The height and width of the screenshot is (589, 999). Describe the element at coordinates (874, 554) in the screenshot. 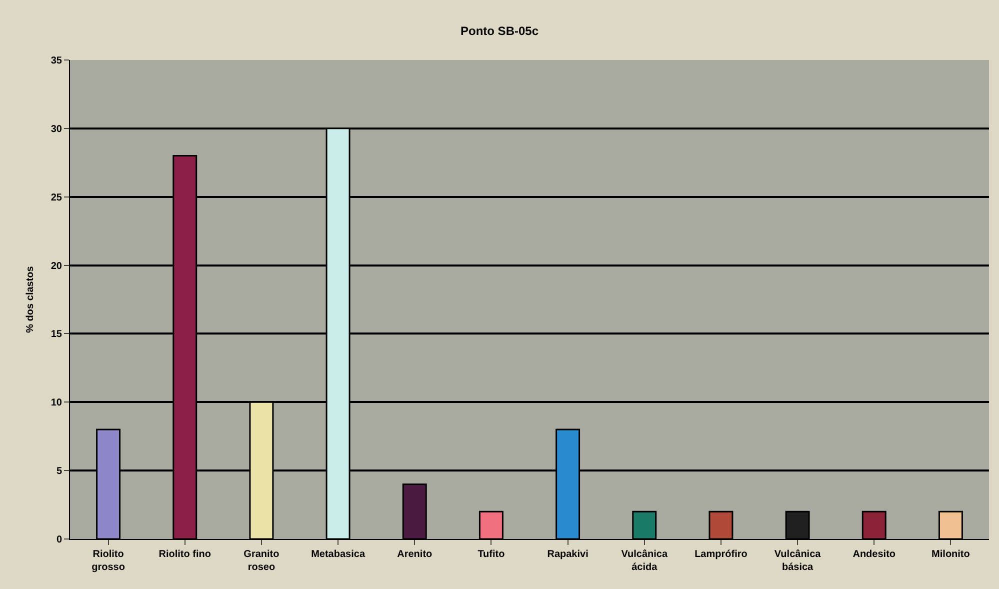

I see `x-tick-label: Andesito` at that location.